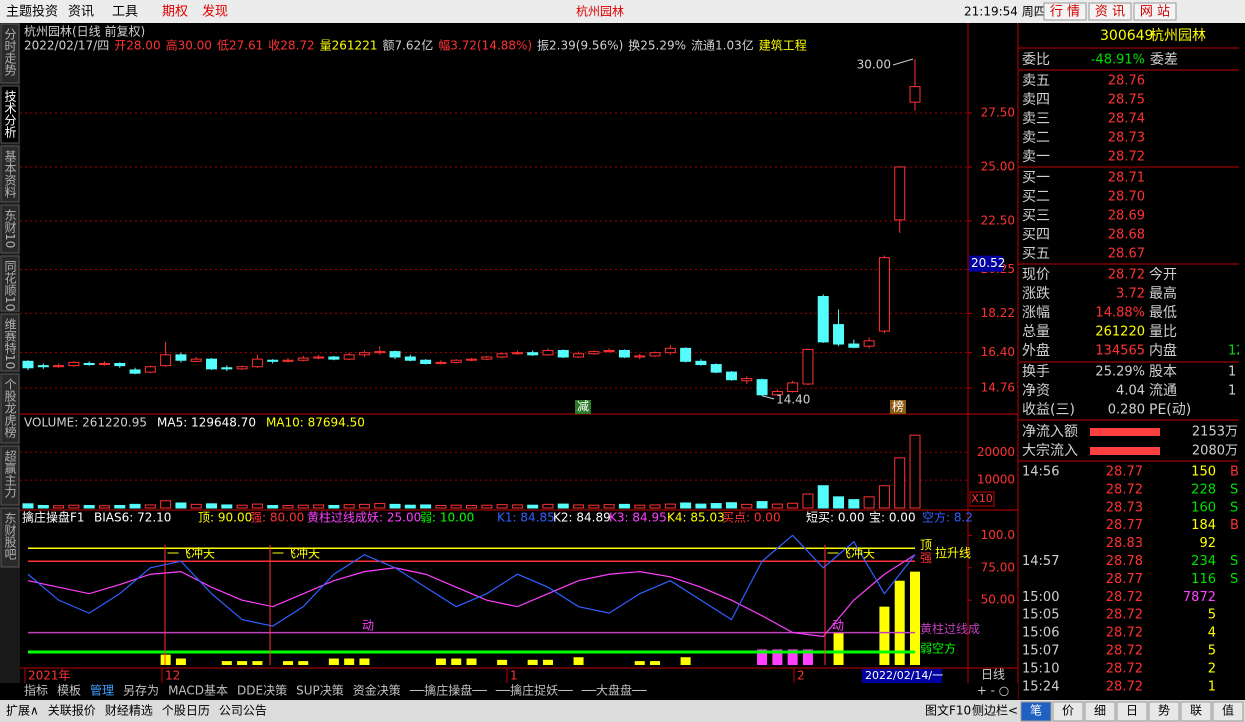 The width and height of the screenshot is (1245, 722). I want to click on top-button-label: 行 情, so click(1065, 12).